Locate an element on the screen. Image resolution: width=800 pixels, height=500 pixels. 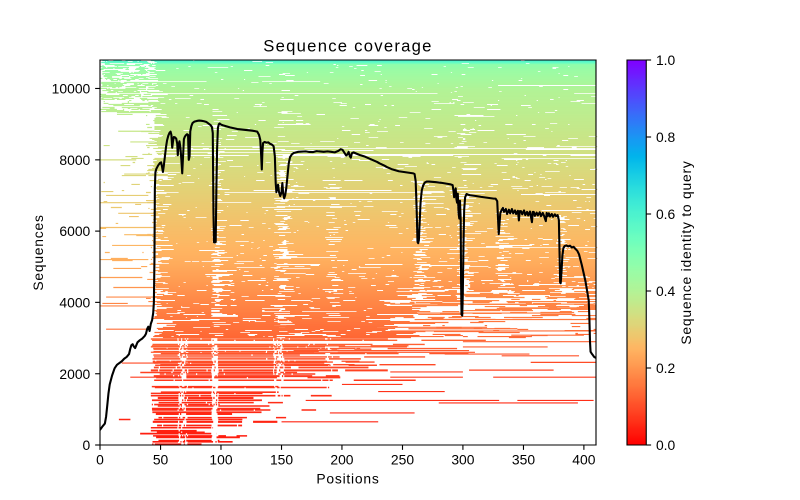
svg-text: 300 is located at coordinates (462, 460).